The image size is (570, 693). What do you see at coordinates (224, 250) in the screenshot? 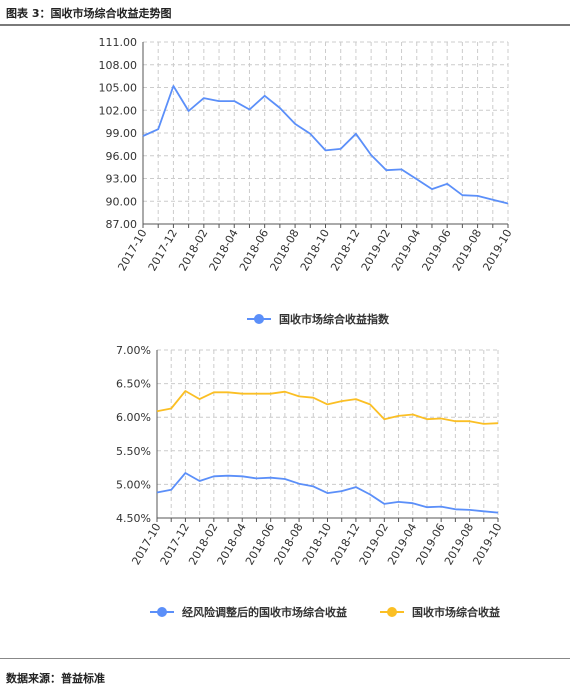
I see `x-tick-label: 2018-04` at bounding box center [224, 250].